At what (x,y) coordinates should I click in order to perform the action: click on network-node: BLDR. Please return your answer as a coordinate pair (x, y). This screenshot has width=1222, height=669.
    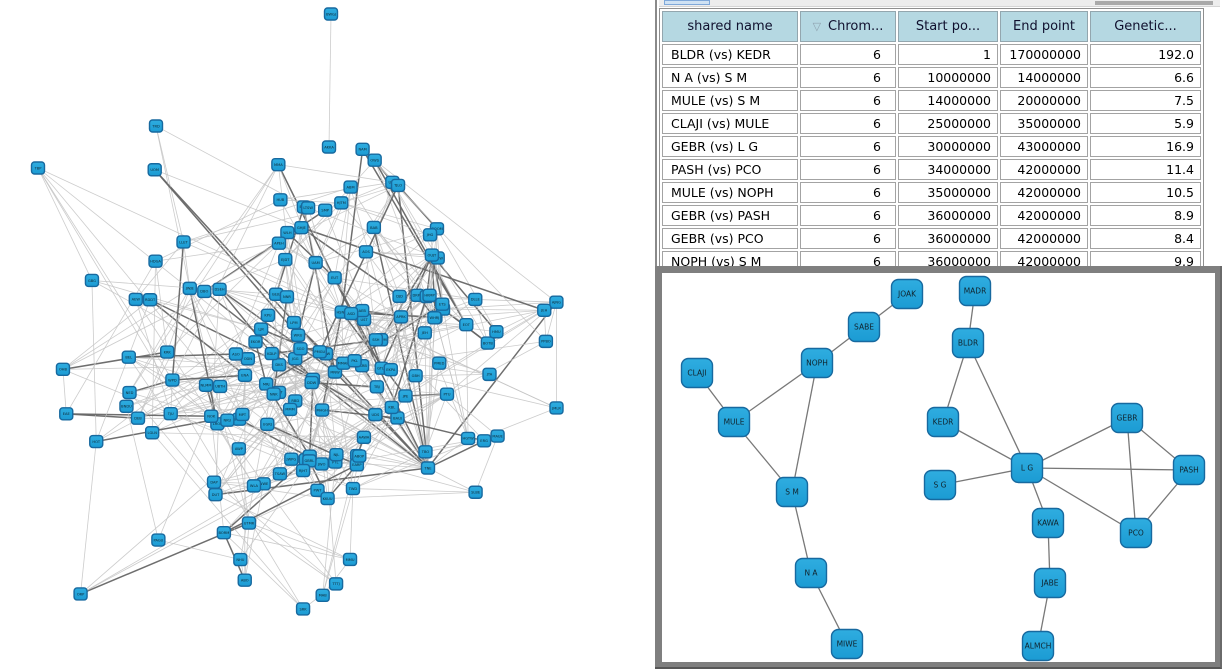
    Looking at the image, I should click on (968, 343).